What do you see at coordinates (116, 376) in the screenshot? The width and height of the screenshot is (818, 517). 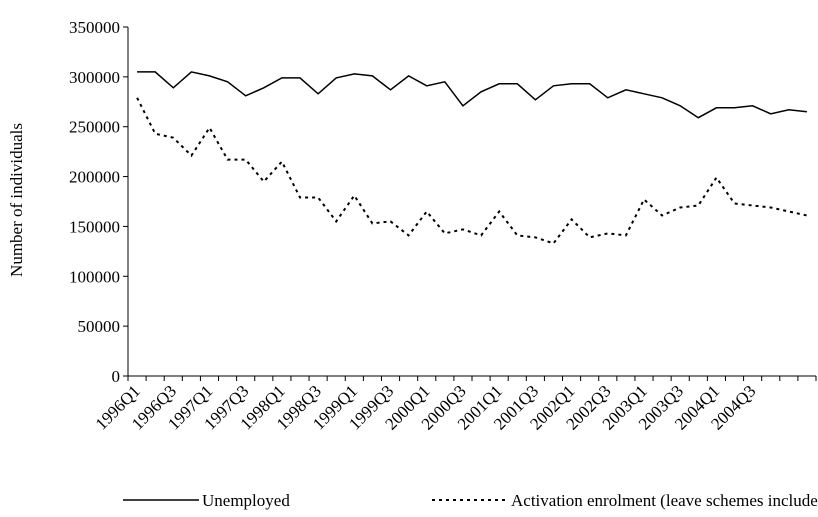 I see `y-tick-label: 0` at bounding box center [116, 376].